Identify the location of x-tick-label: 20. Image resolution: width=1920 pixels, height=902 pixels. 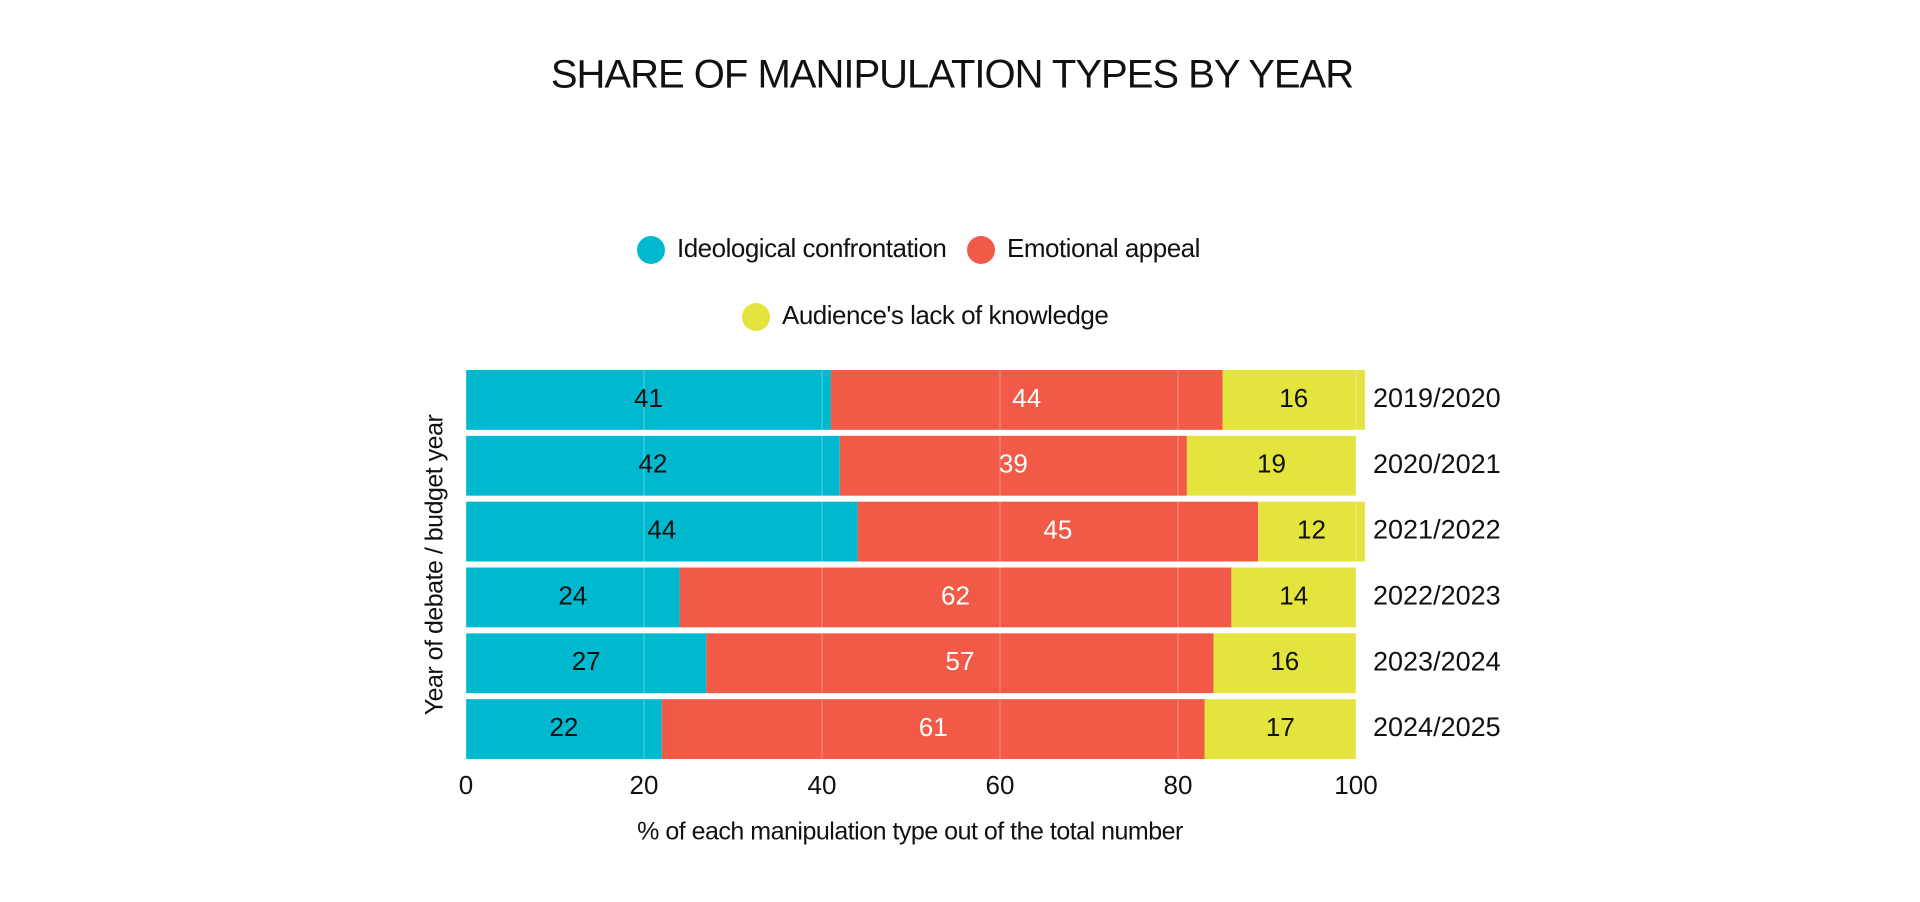
(644, 785).